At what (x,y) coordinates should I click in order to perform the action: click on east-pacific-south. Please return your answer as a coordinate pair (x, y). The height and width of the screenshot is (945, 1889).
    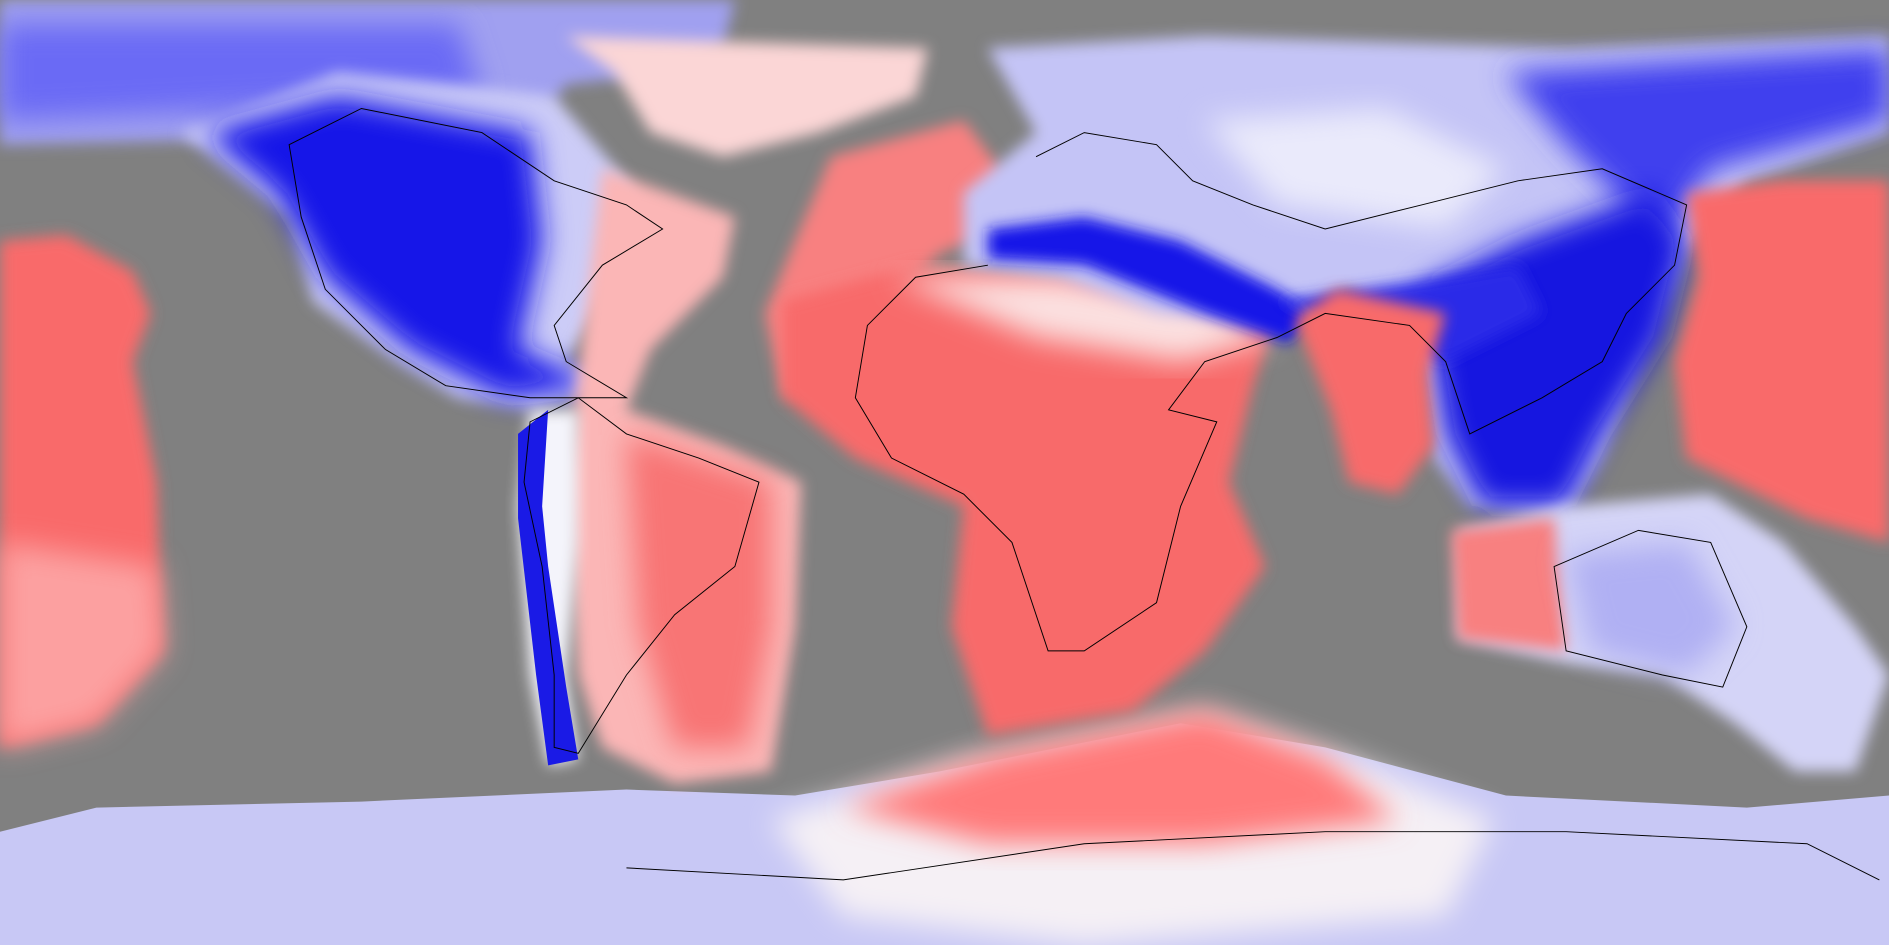
    Looking at the image, I should click on (81, 645).